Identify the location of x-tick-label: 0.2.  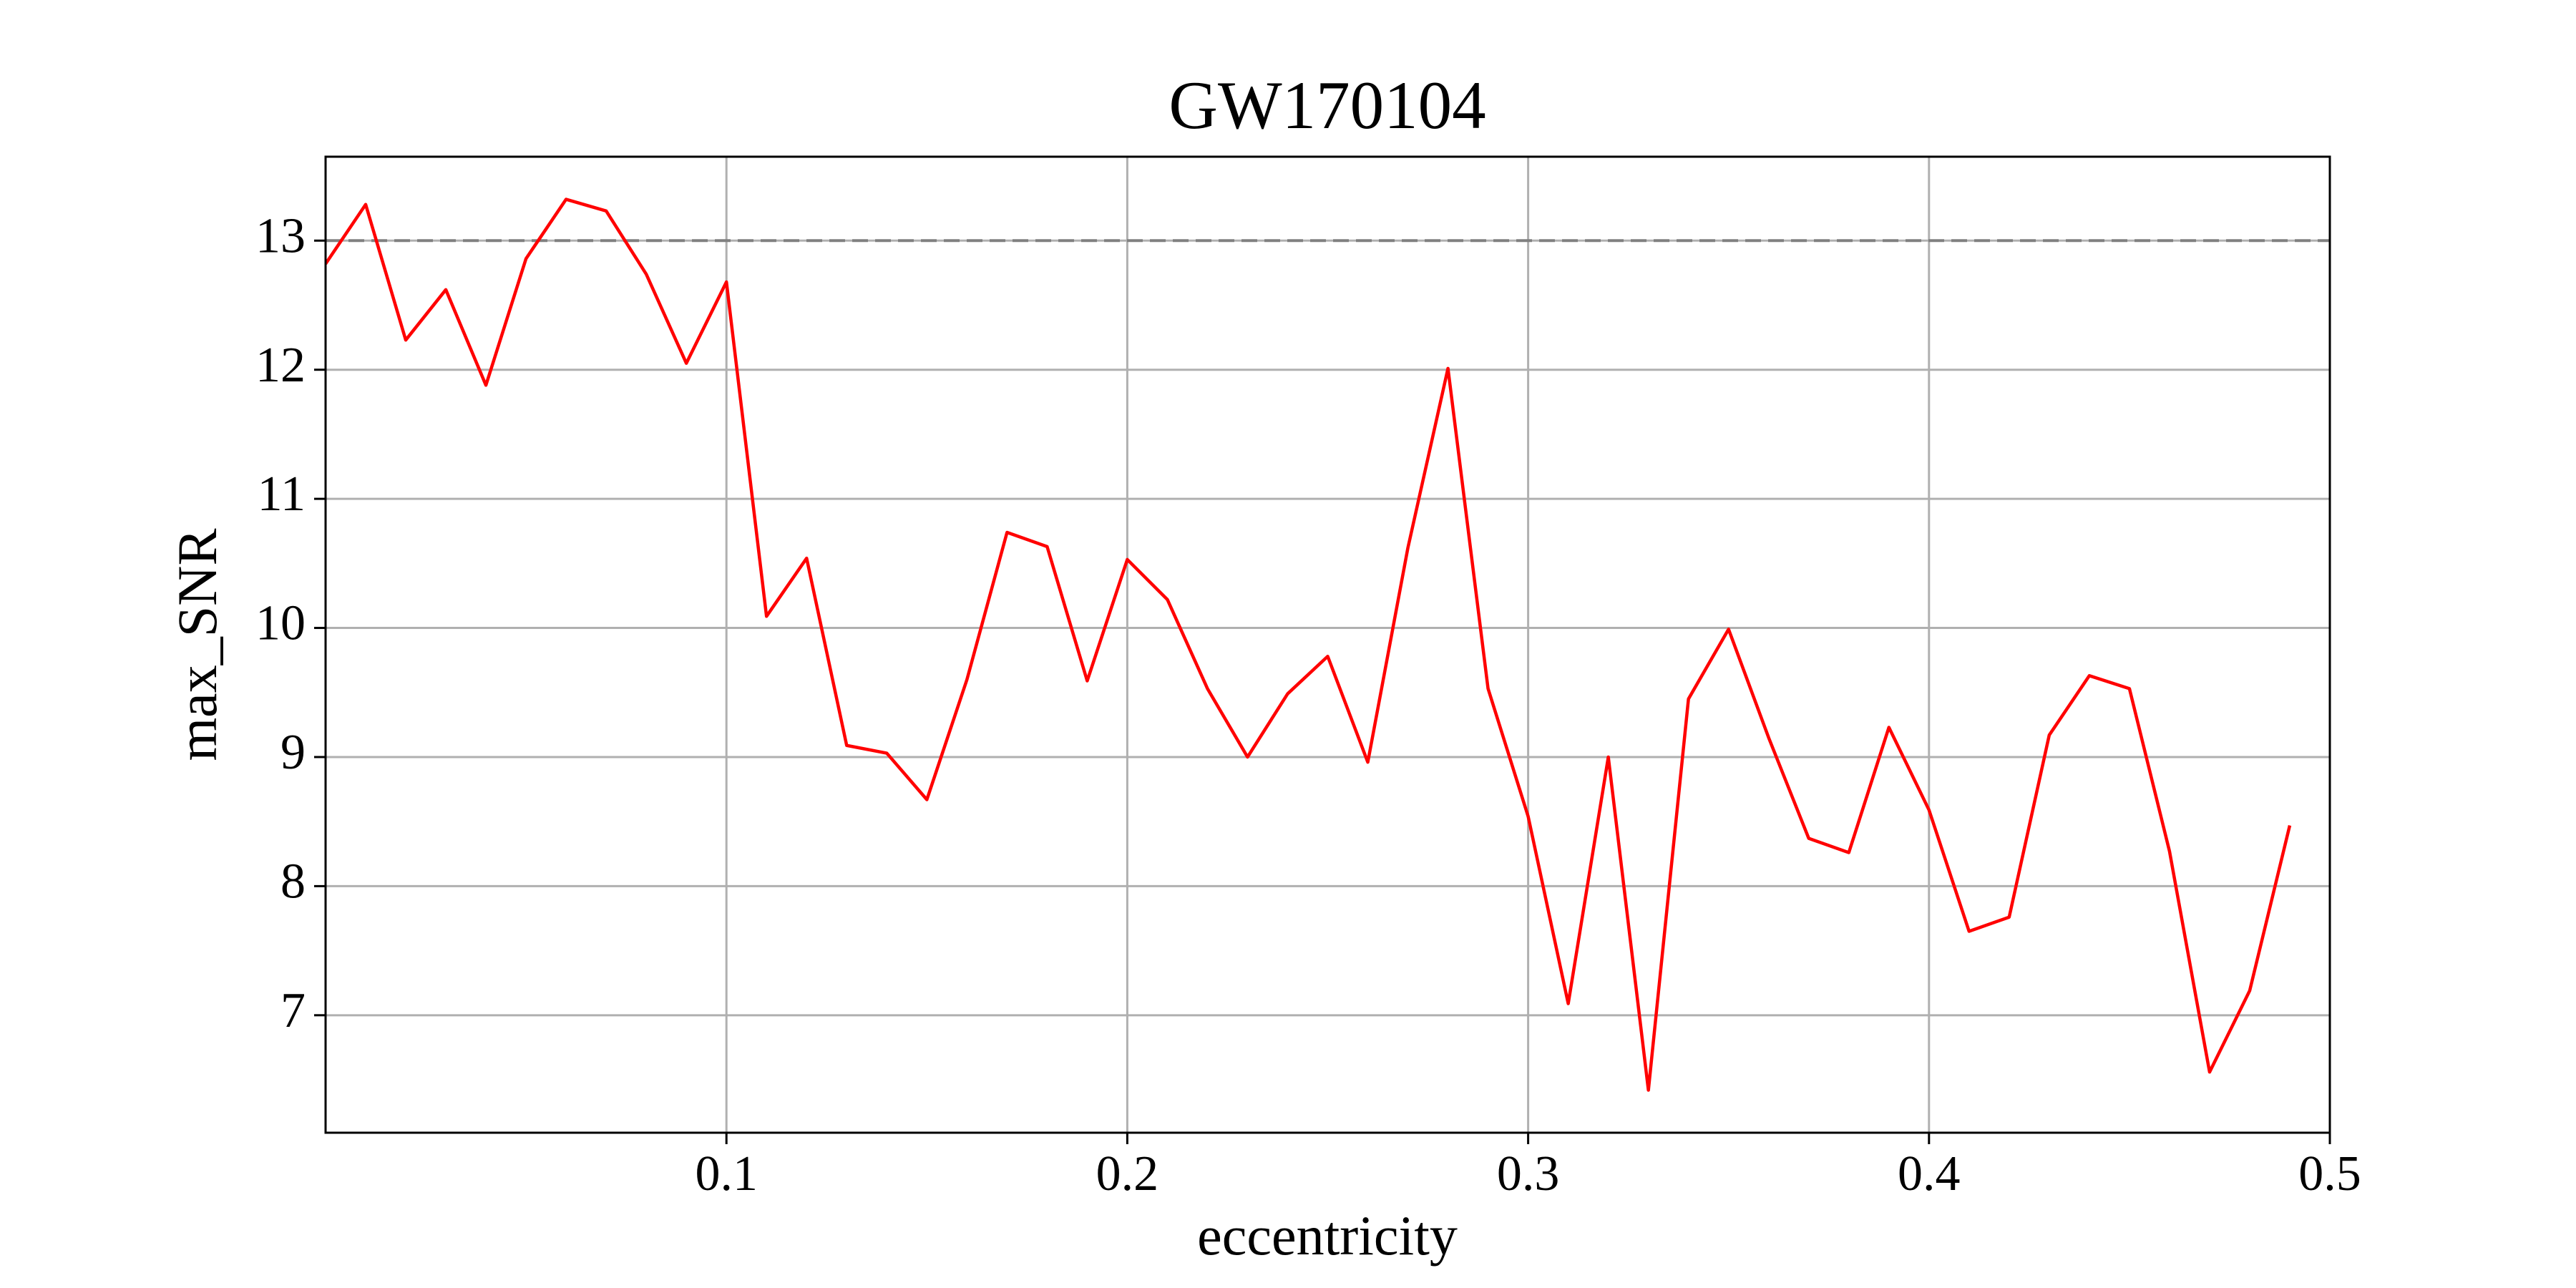
(1127, 1173).